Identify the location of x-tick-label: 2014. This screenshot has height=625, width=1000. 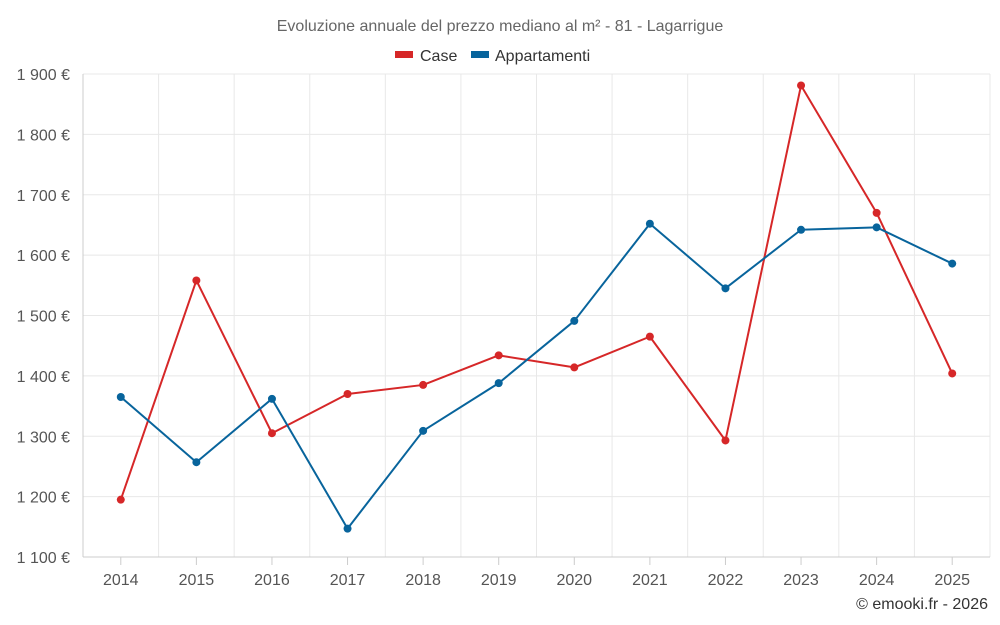
(121, 580).